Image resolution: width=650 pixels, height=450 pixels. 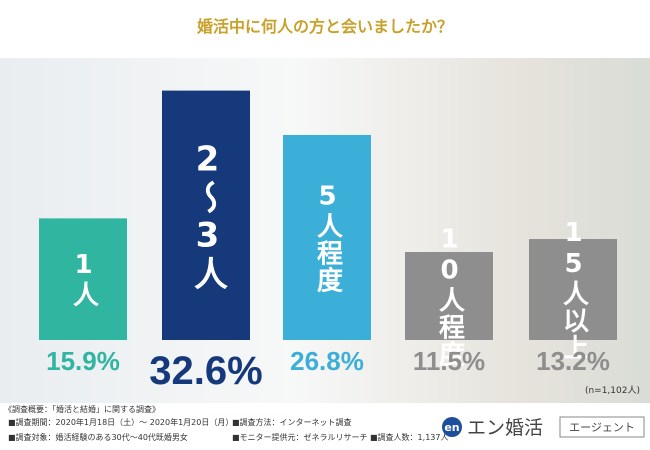 I want to click on sample-note: (n=1,102人), so click(x=612, y=390).